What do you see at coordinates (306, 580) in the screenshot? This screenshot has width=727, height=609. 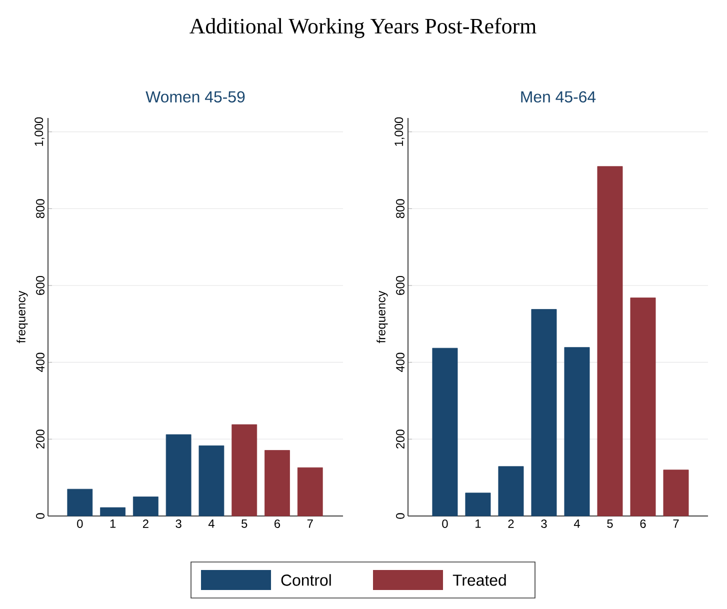 I see `legend-label: Control` at bounding box center [306, 580].